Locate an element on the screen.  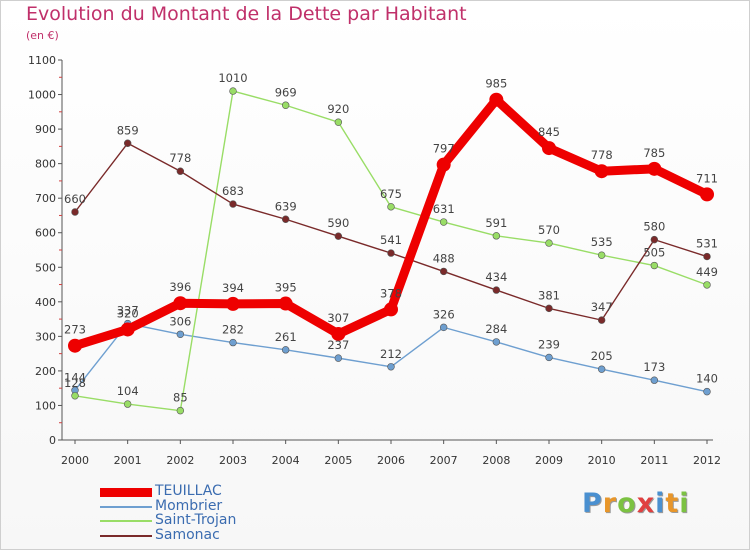
data-label-samonac: 683 is located at coordinates (233, 191).